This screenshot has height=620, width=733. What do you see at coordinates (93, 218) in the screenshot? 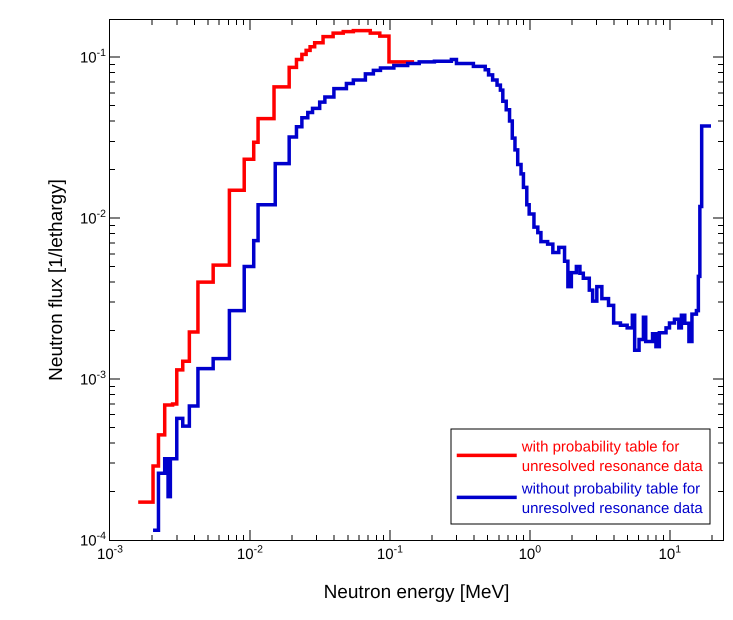
I see `y-tick-label: 10$^{-2}$` at bounding box center [93, 218].